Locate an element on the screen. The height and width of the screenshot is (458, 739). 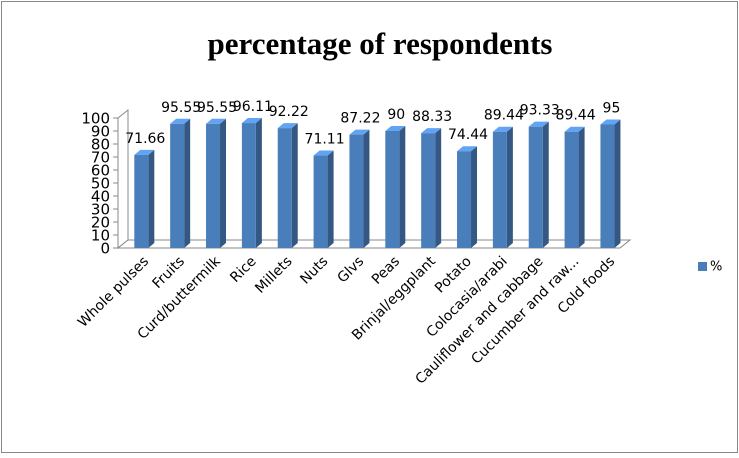
y-tick-label: 70 is located at coordinates (100, 158).